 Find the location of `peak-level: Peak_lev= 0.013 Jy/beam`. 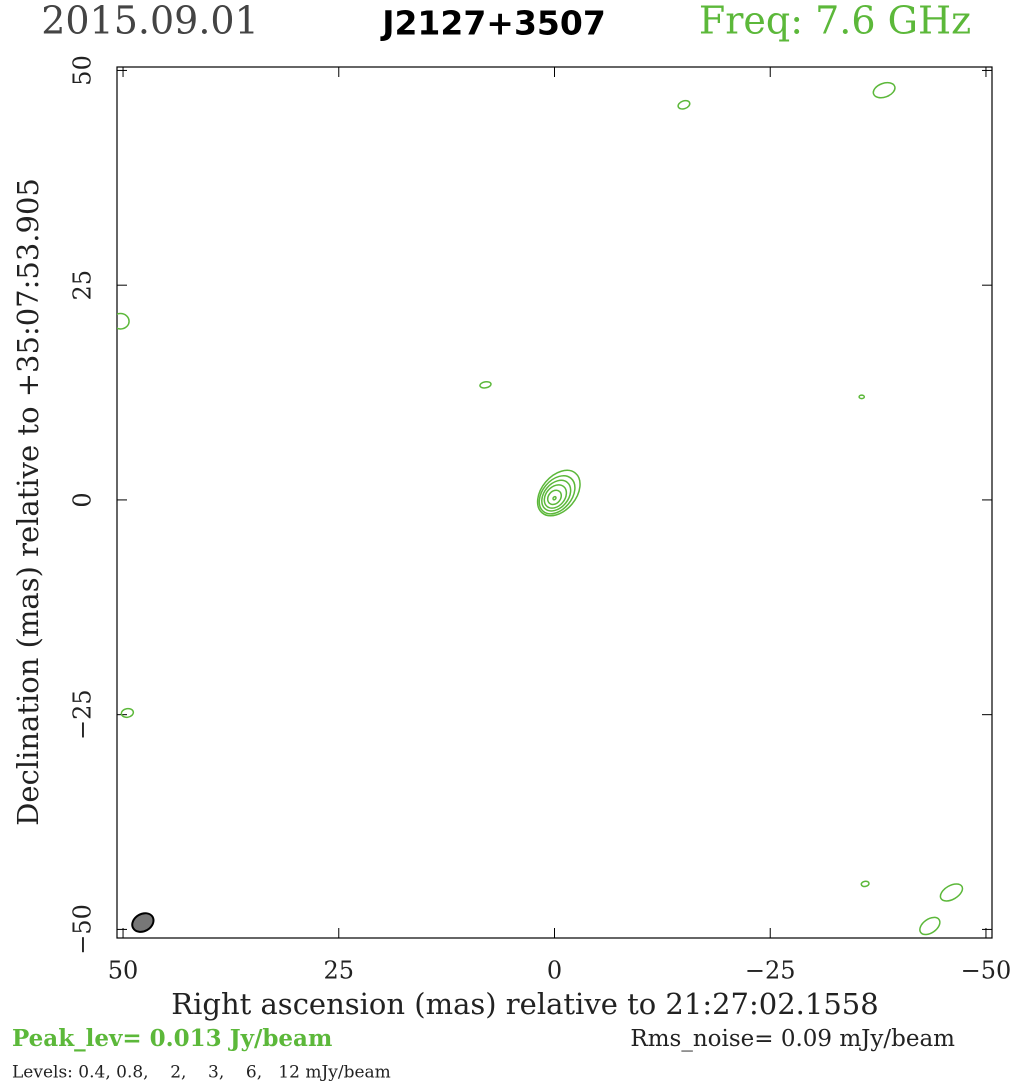

peak-level: Peak_lev= 0.013 Jy/beam is located at coordinates (172, 1038).